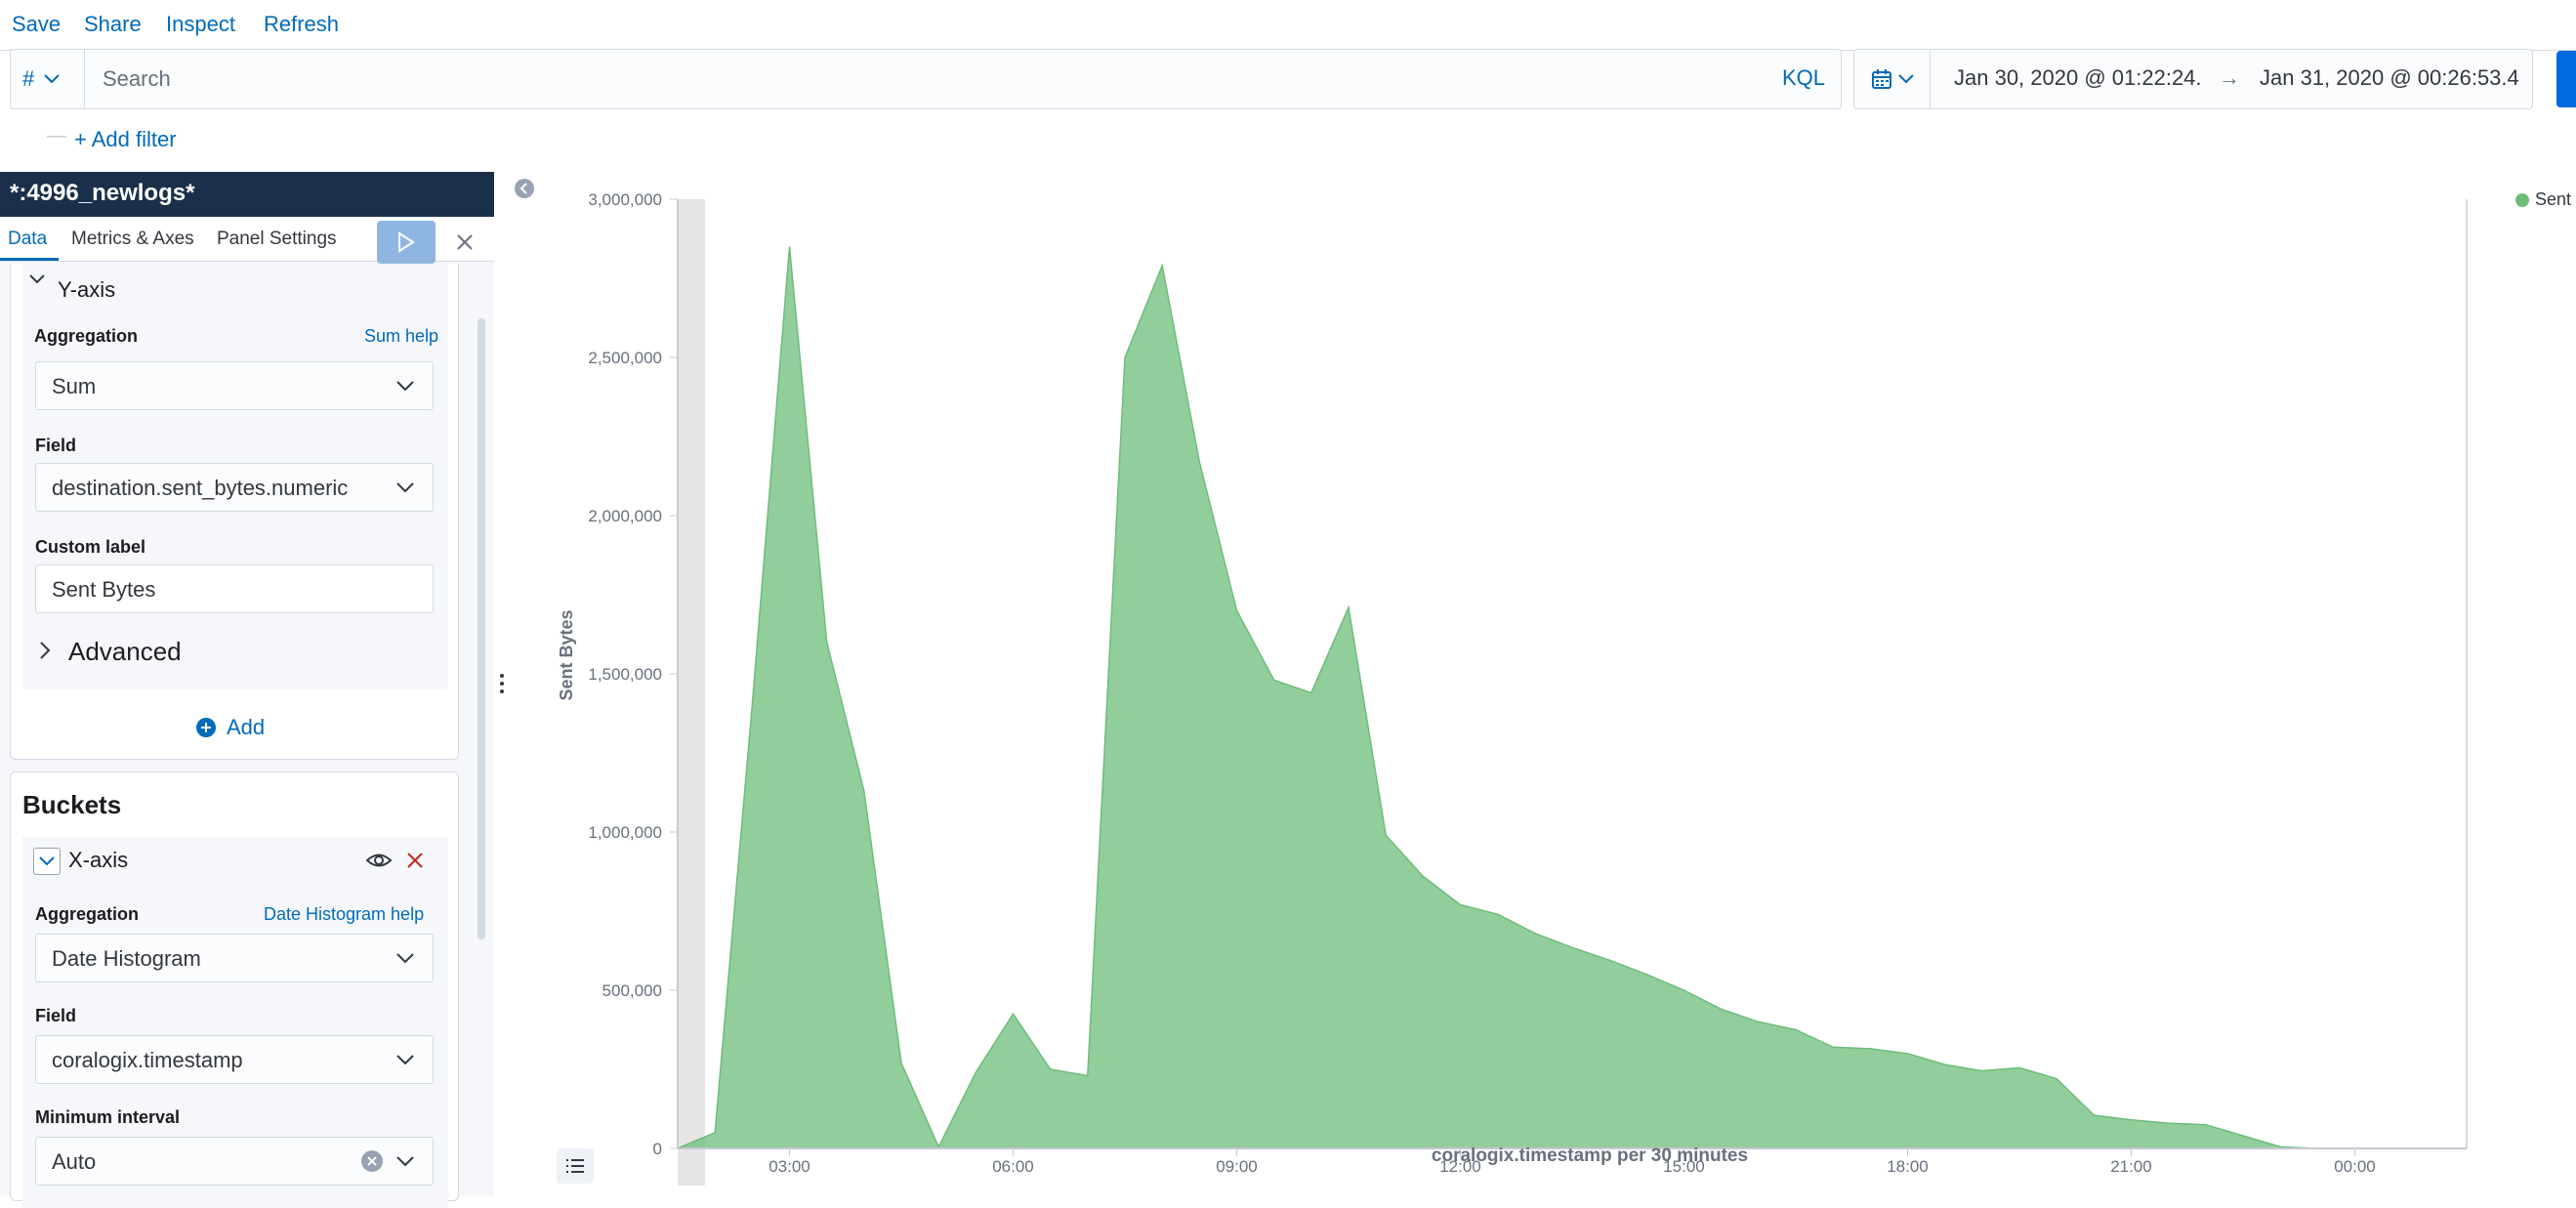 This screenshot has height=1208, width=2576. I want to click on sum-help-link: Sum help, so click(400, 336).